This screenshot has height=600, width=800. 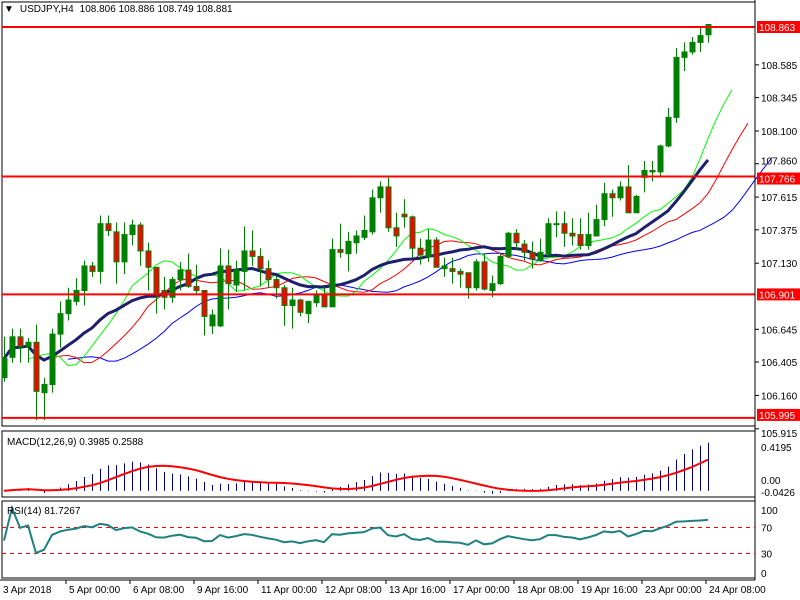 I want to click on level-price-label: 106.901, so click(x=777, y=295).